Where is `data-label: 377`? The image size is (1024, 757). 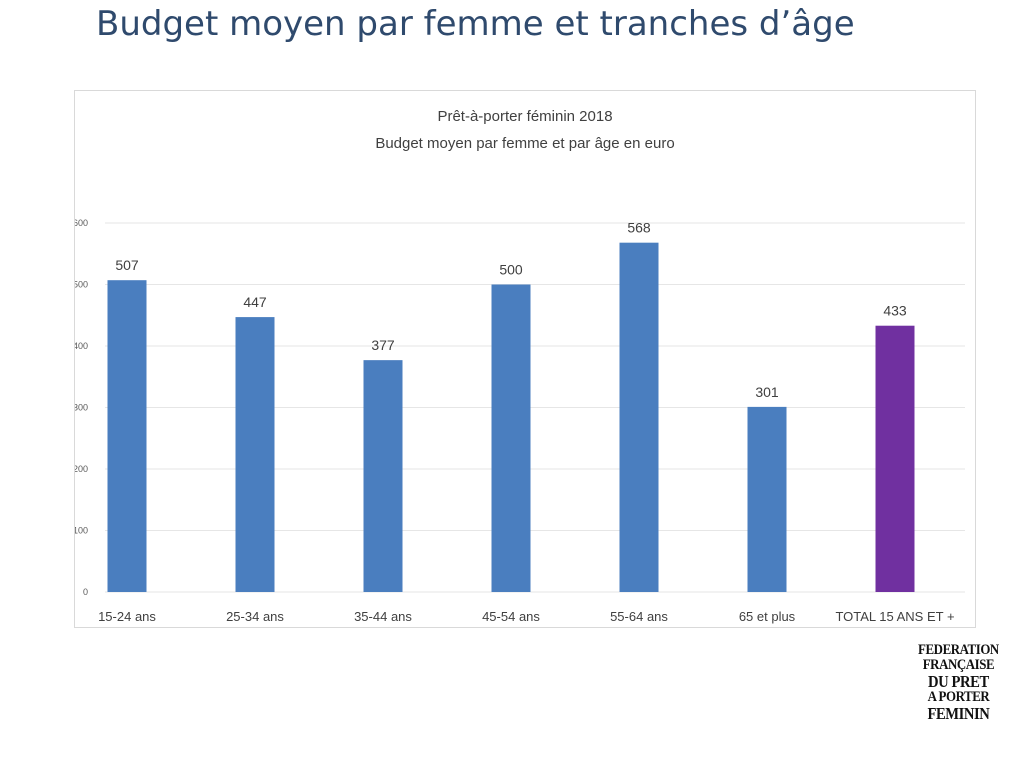
data-label: 377 is located at coordinates (383, 345).